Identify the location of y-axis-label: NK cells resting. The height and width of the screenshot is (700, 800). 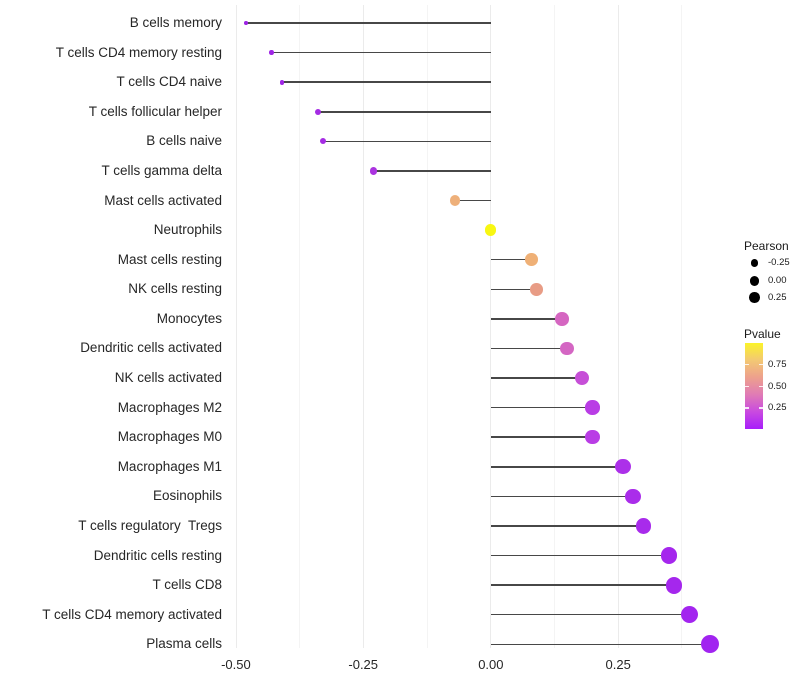
(175, 289).